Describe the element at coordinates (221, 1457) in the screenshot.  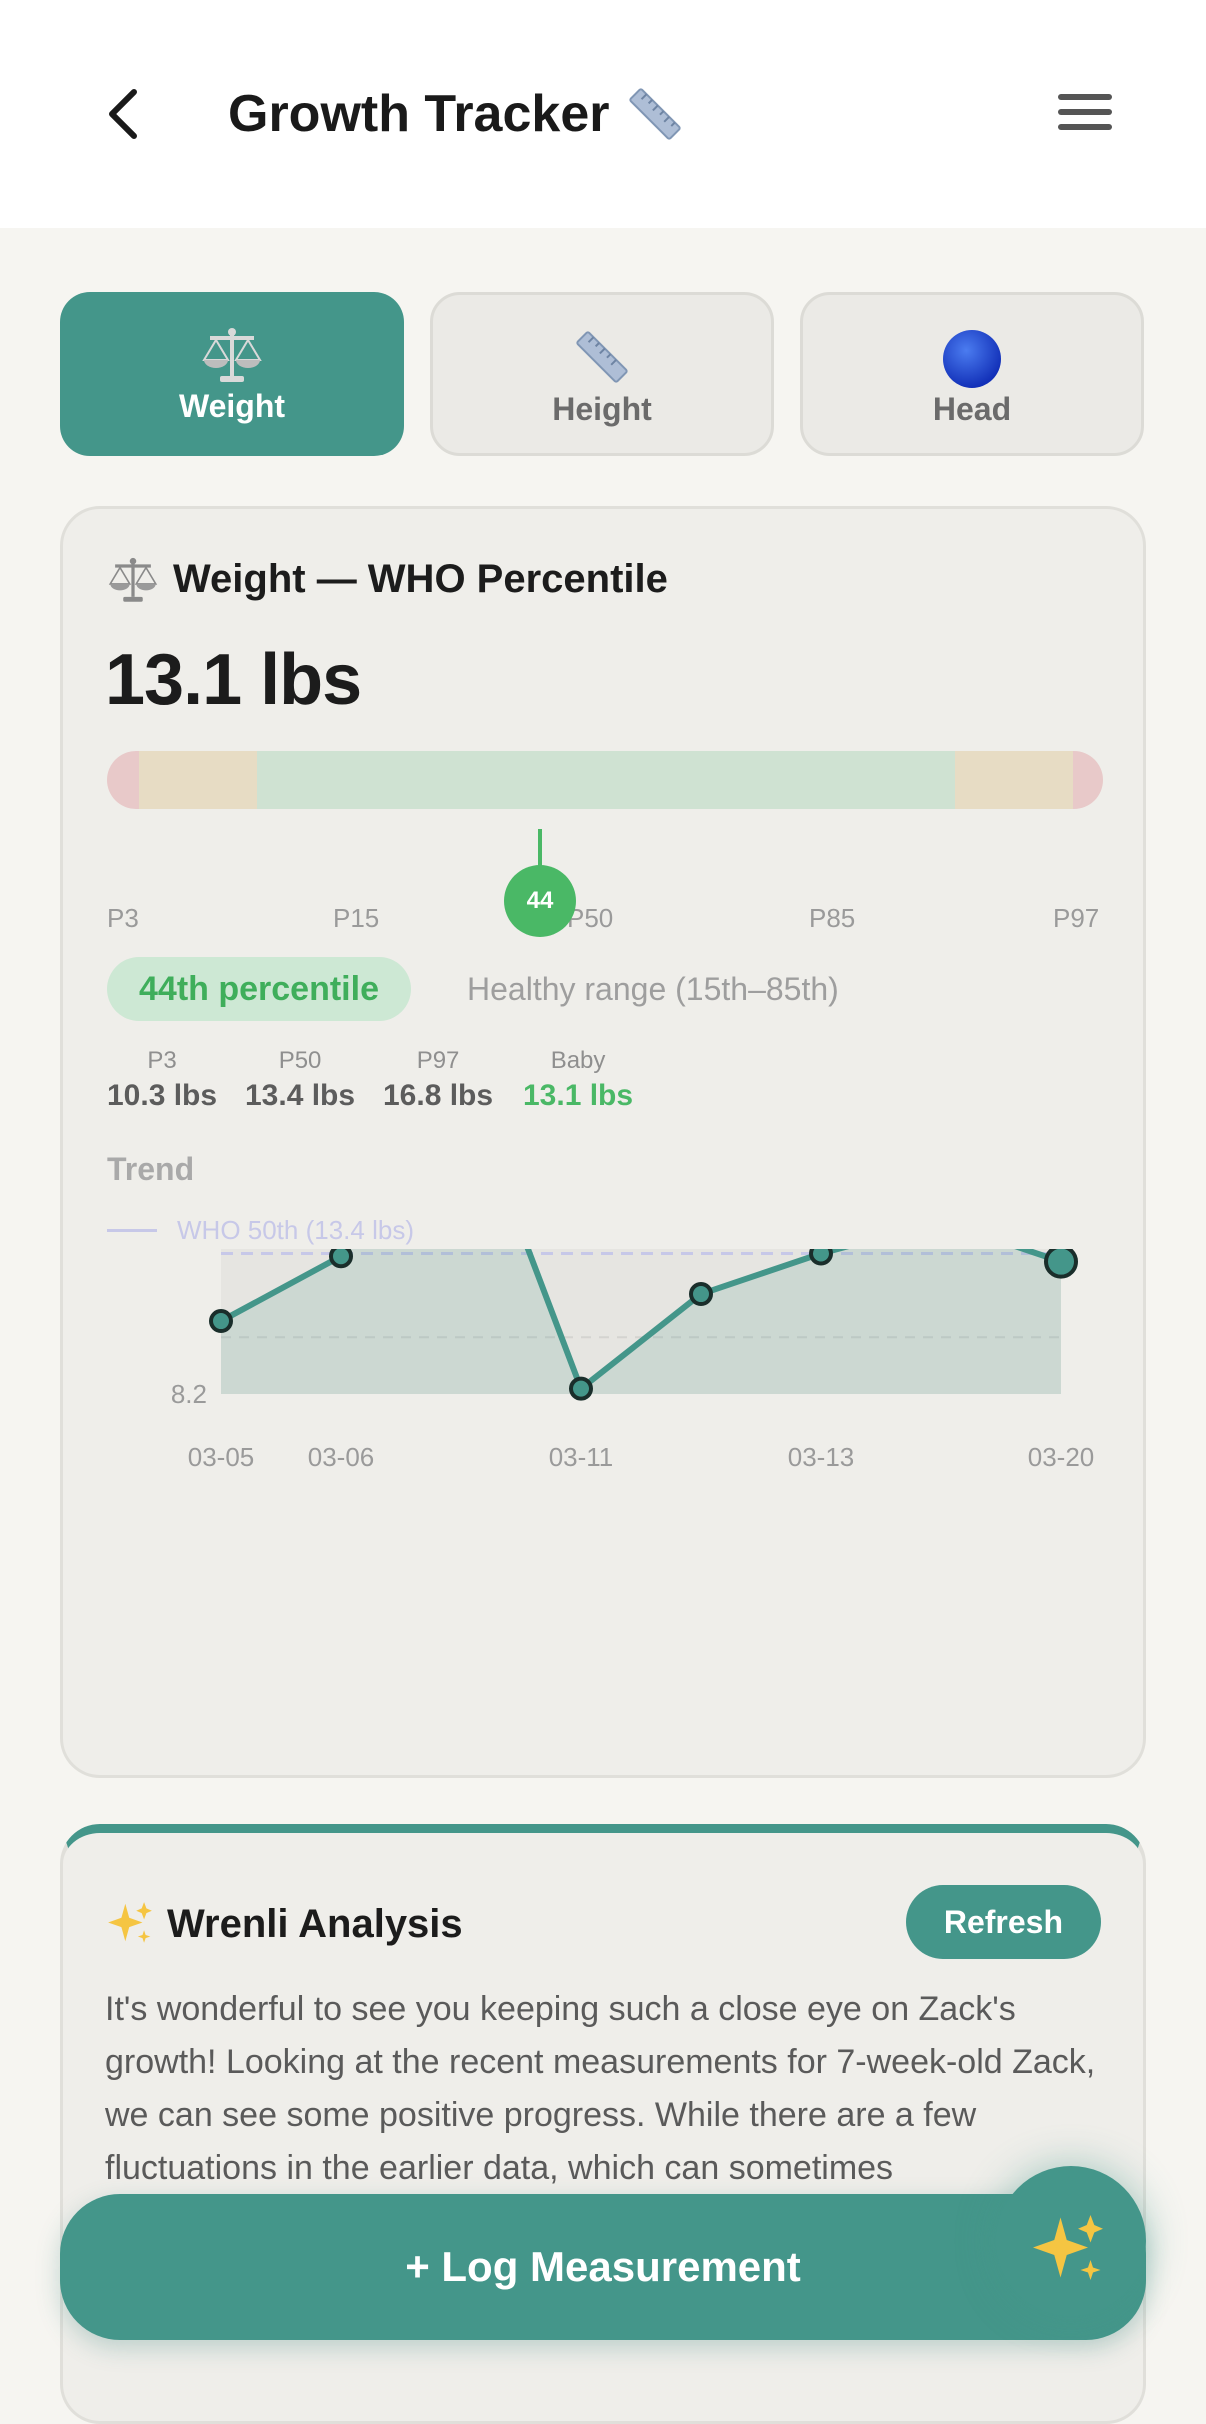
I see `x-tick-label: 03-05` at that location.